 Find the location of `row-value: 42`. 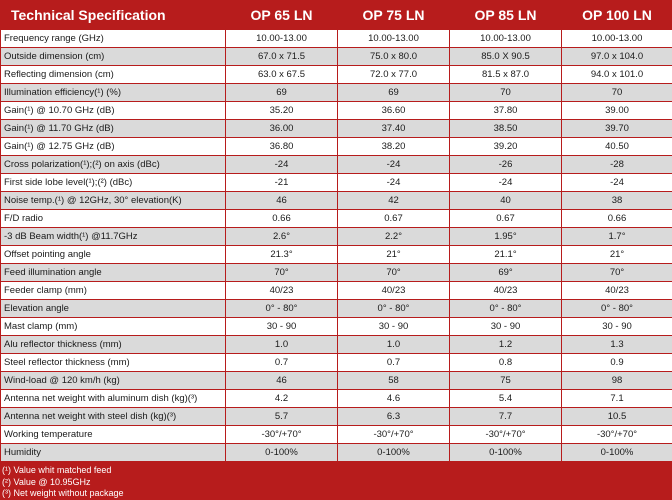

row-value: 42 is located at coordinates (393, 200).